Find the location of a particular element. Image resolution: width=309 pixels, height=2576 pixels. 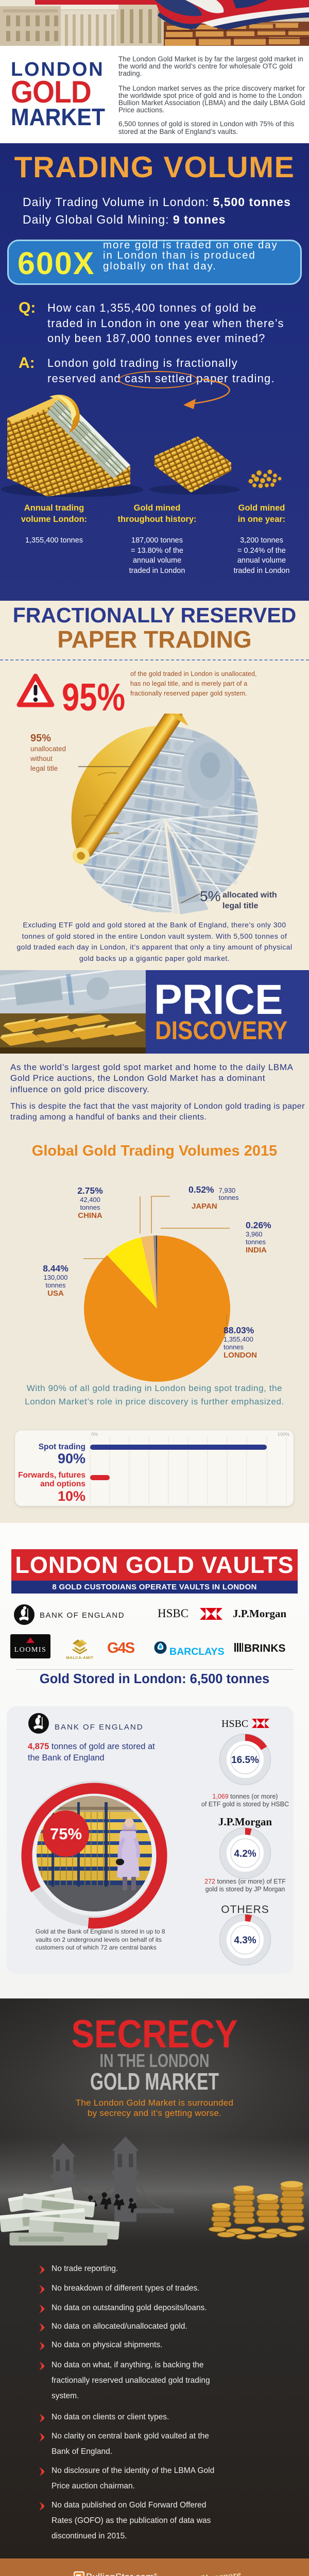

svg-text: 4.2% is located at coordinates (245, 1854).